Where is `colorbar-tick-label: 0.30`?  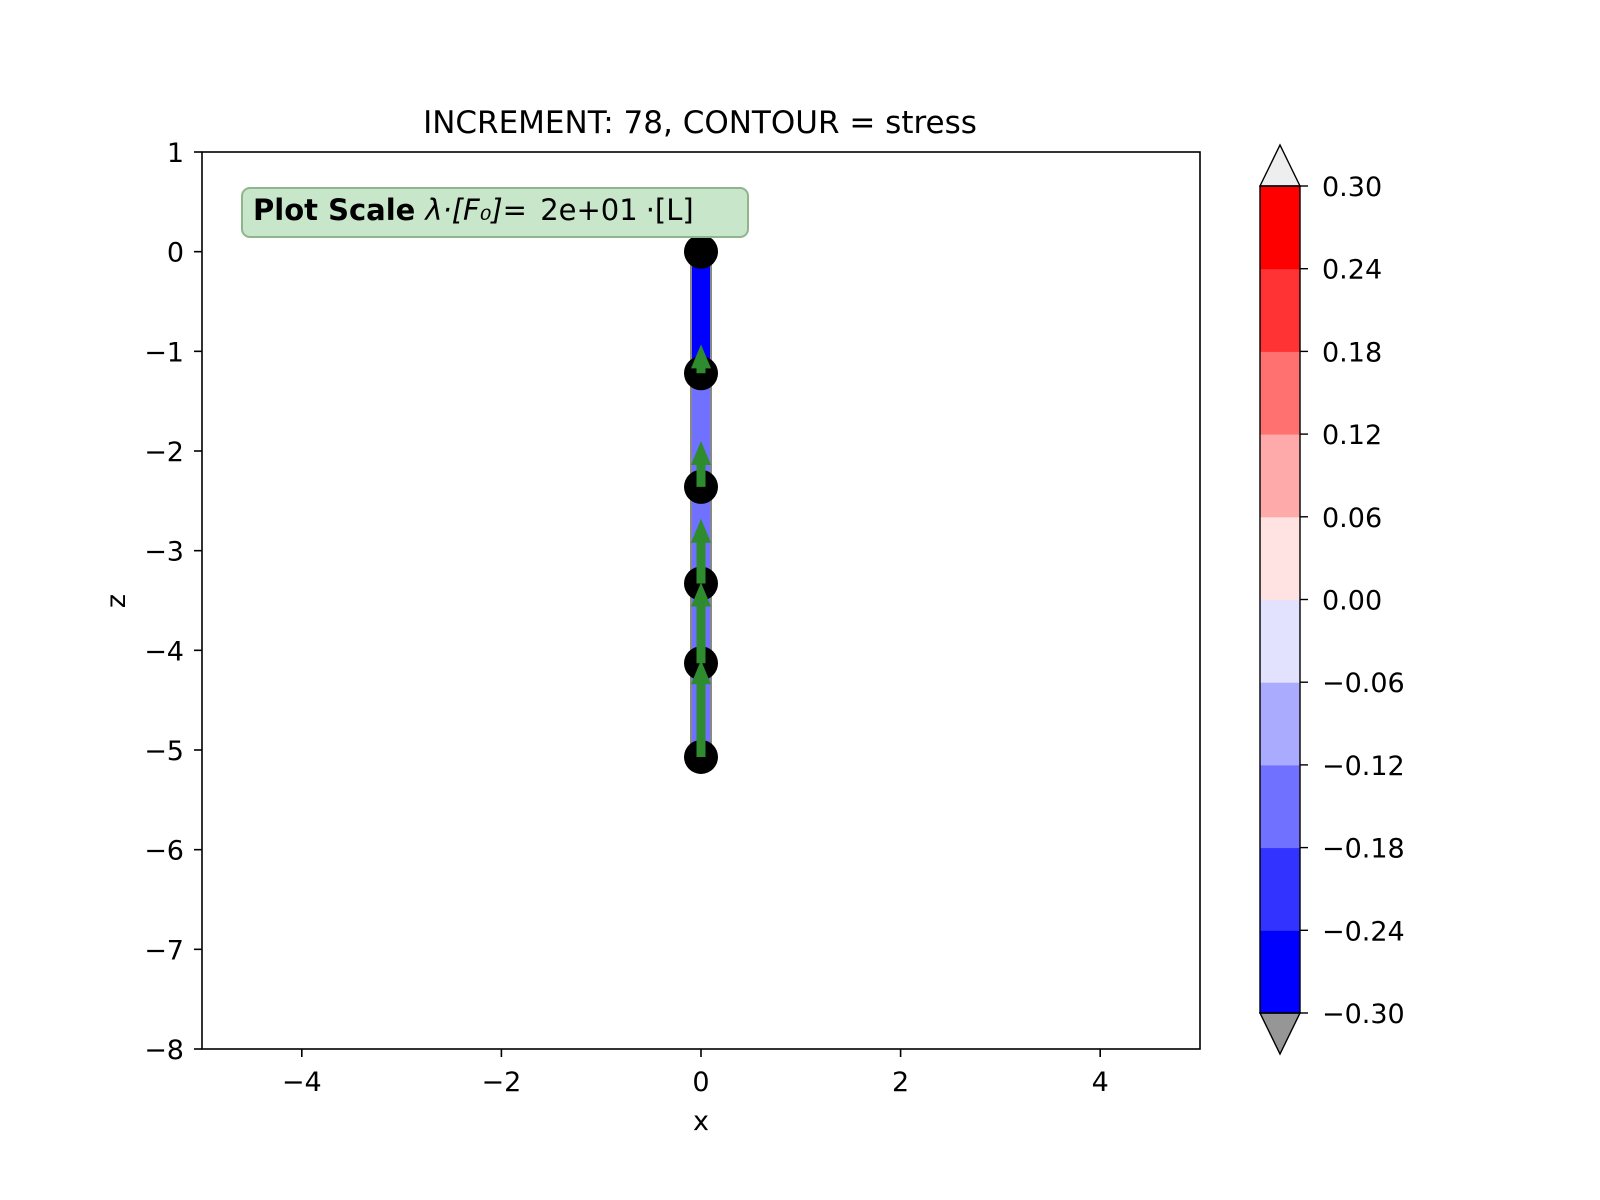
colorbar-tick-label: 0.30 is located at coordinates (1352, 187).